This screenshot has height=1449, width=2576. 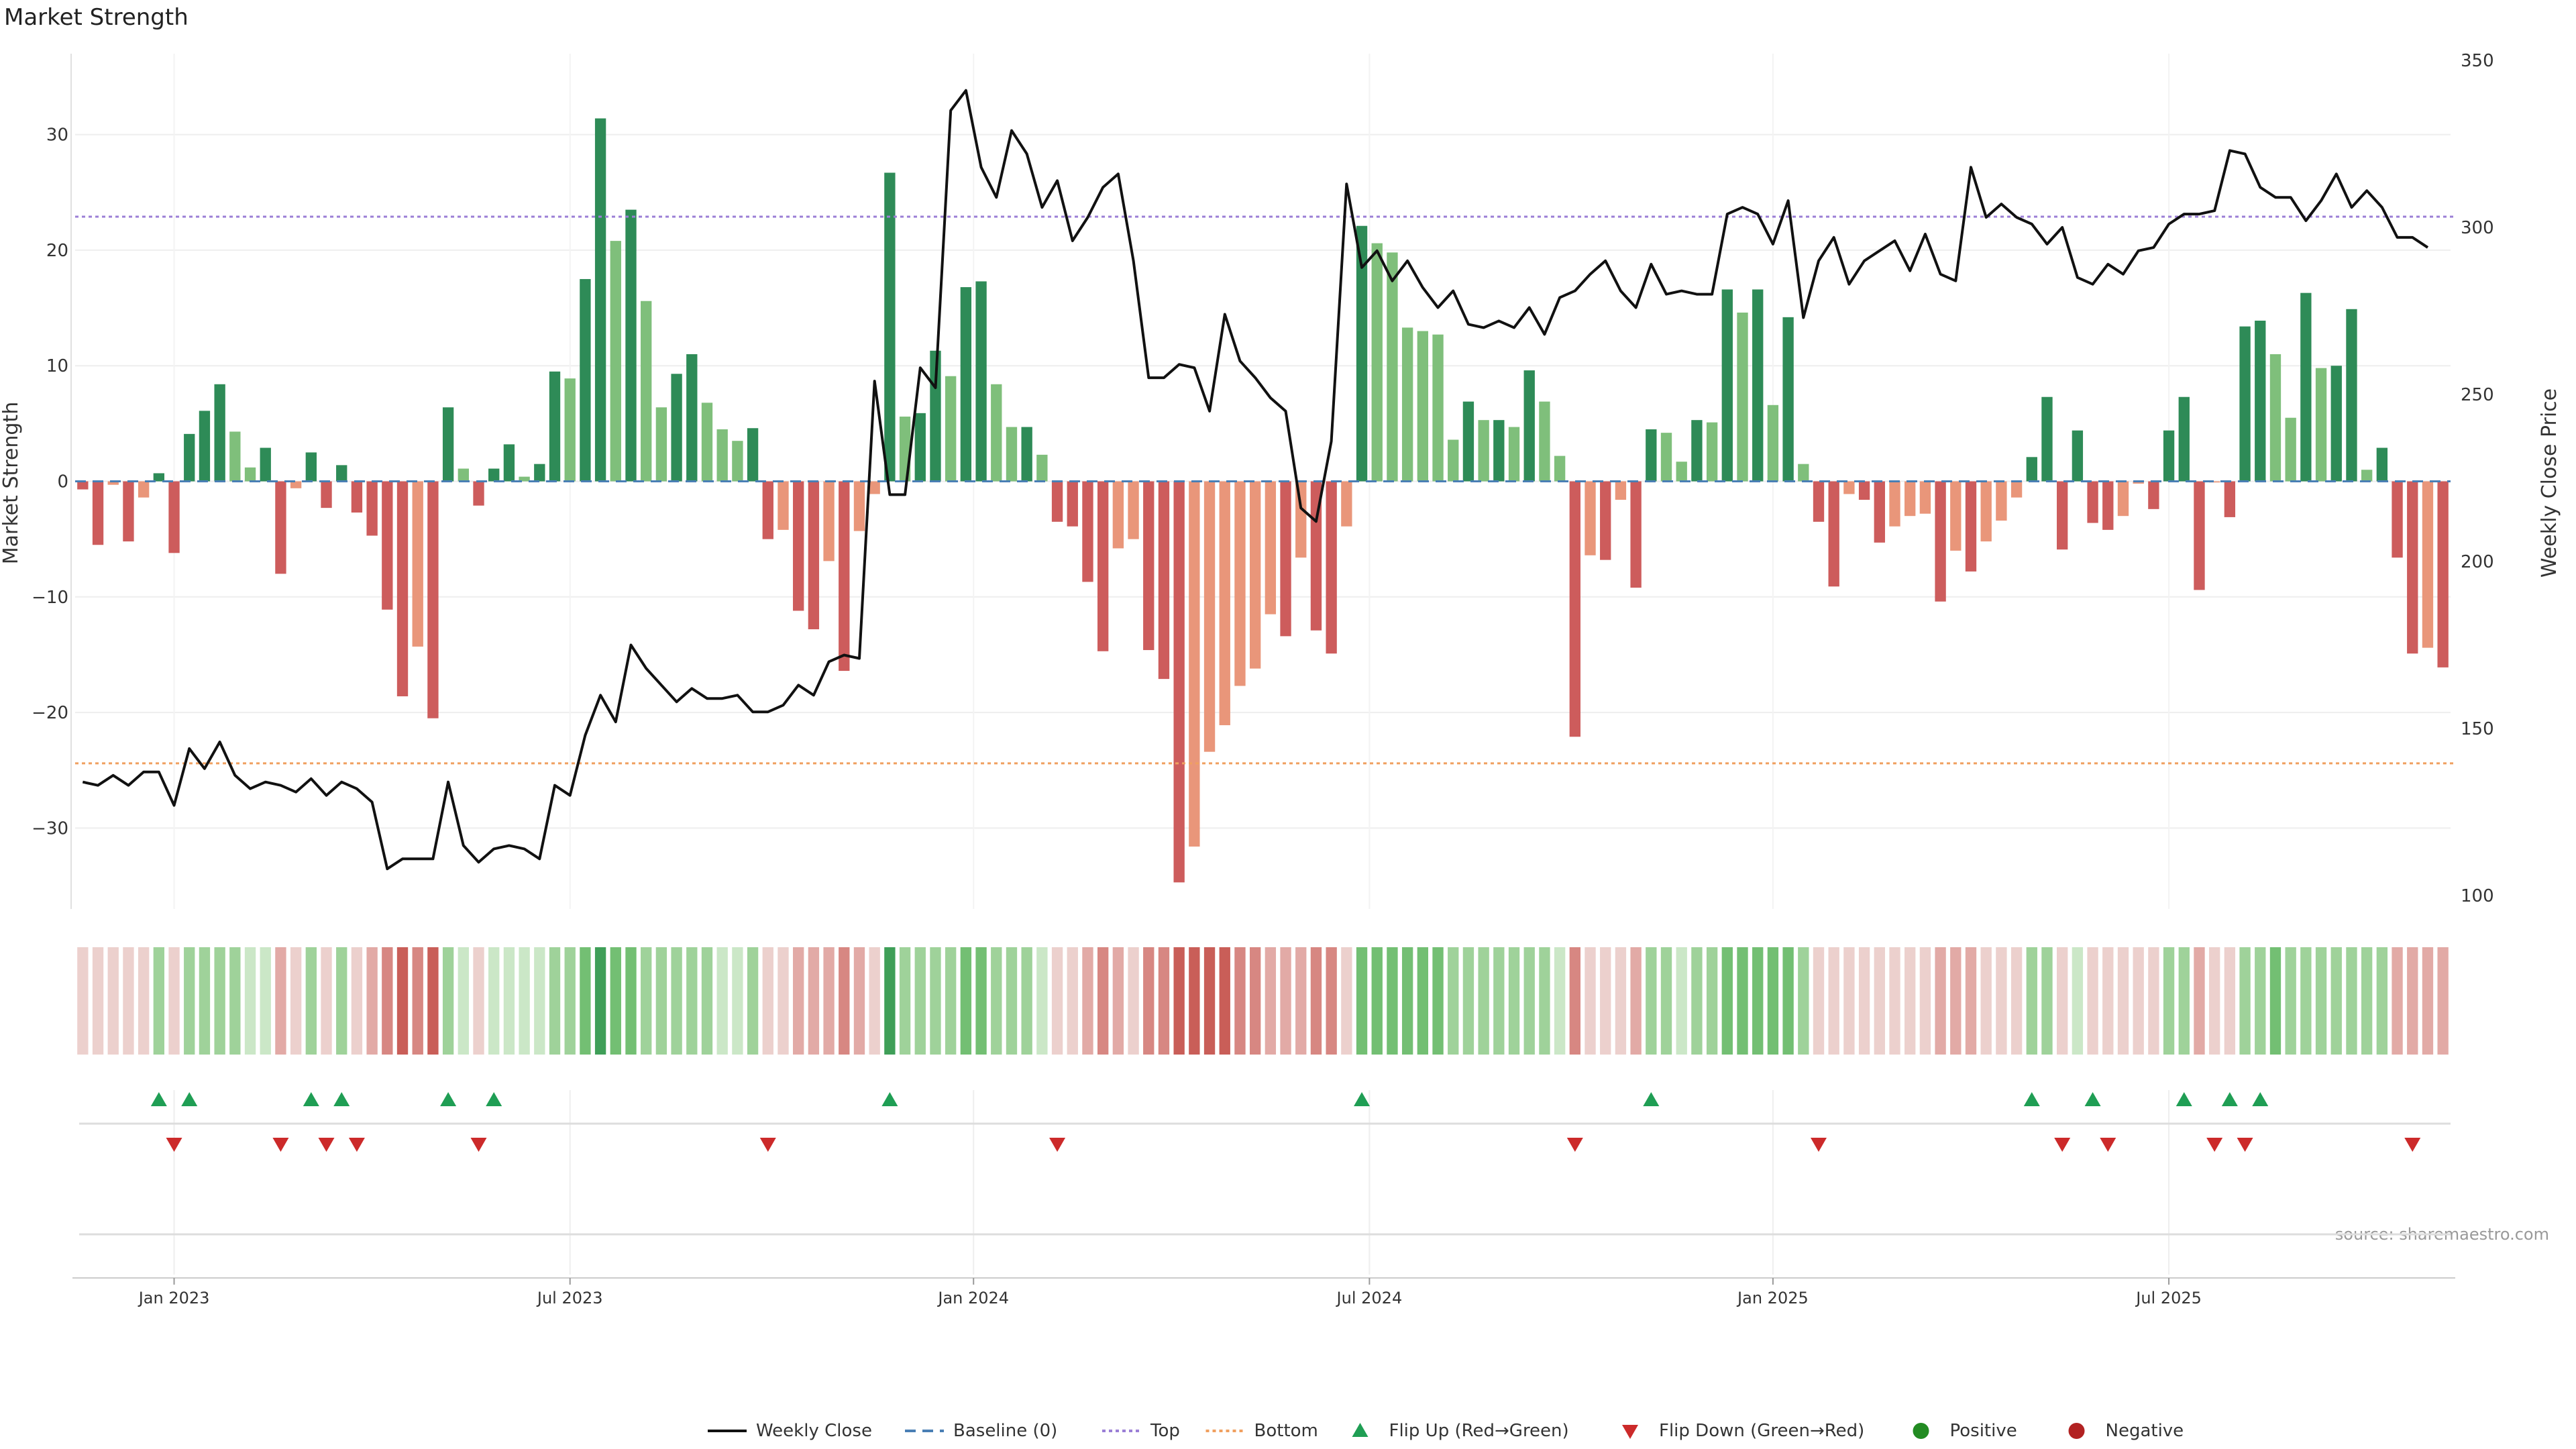 I want to click on x-tick-label: Jul 2024, so click(x=1369, y=1298).